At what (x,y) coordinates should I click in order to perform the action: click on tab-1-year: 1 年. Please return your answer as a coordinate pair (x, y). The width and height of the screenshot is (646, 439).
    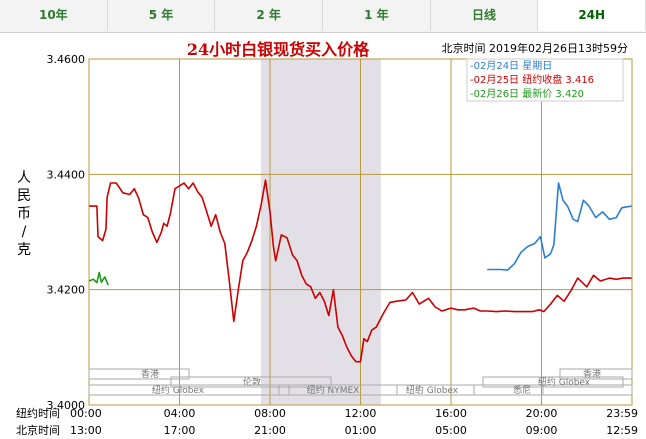
    Looking at the image, I should click on (377, 15).